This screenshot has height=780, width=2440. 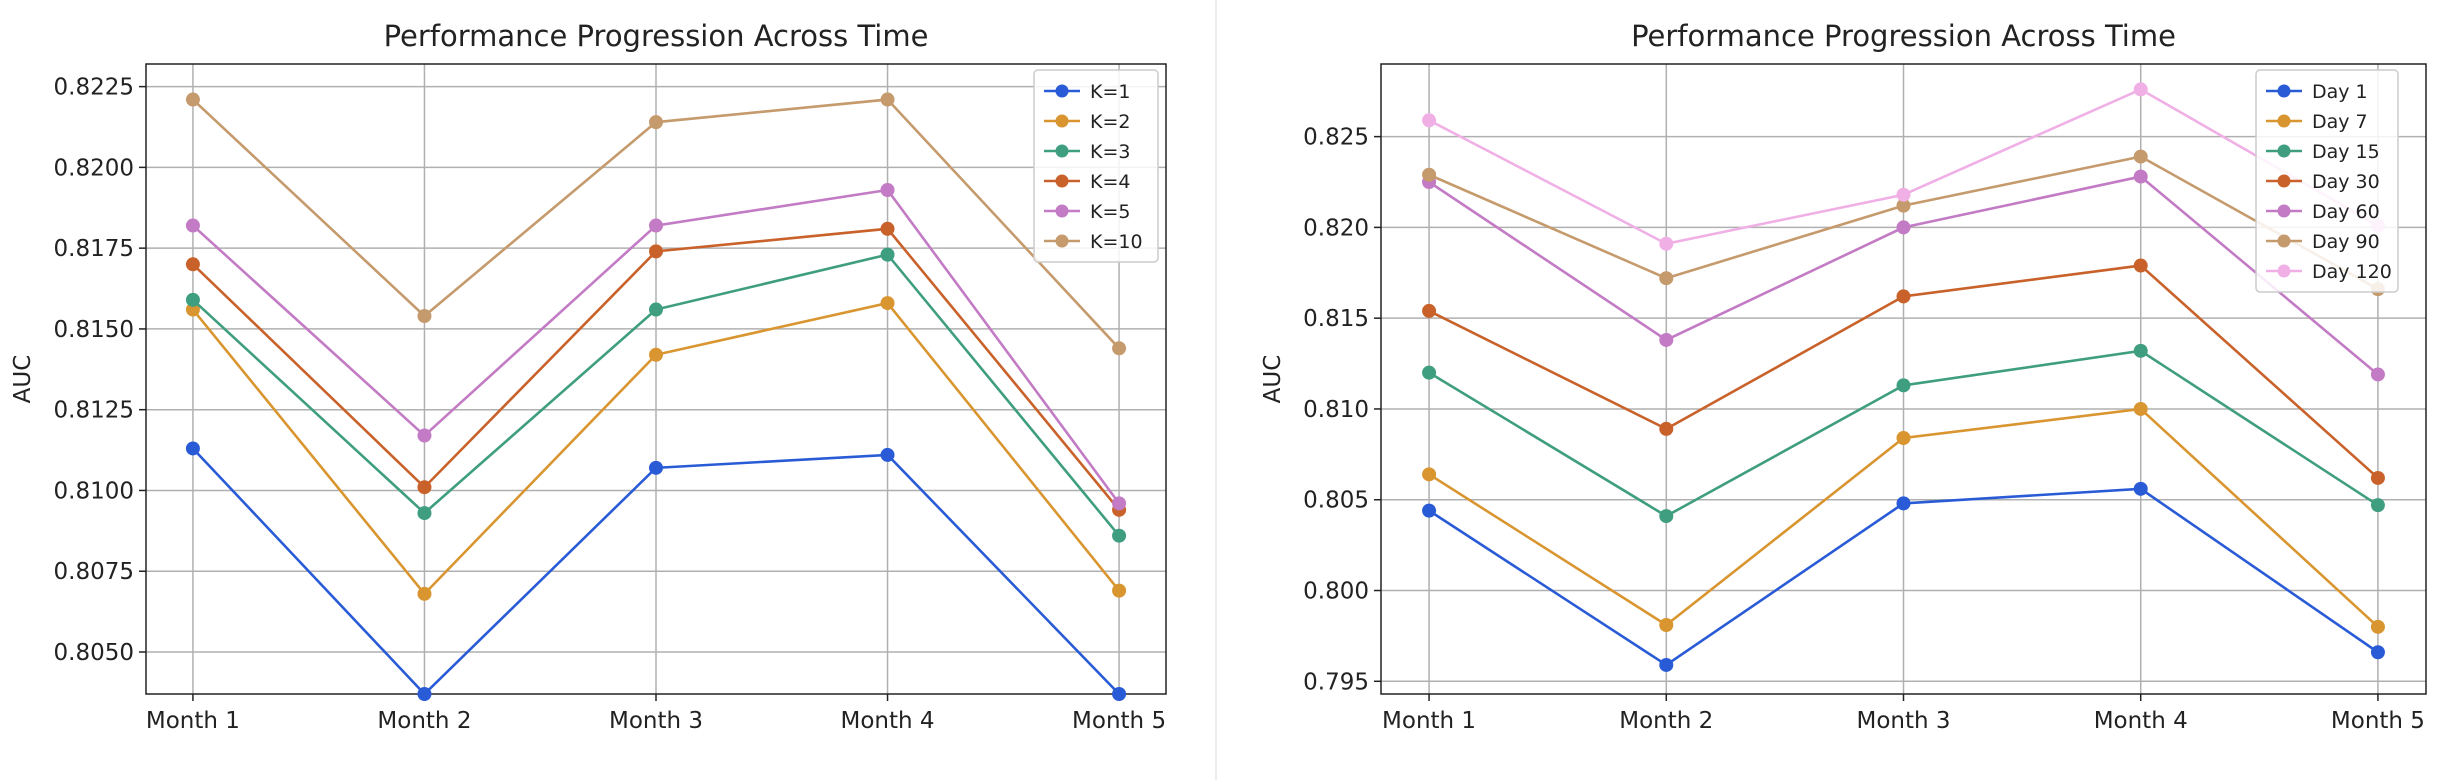 What do you see at coordinates (2346, 152) in the screenshot?
I see `legend-entry-label: Day 15` at bounding box center [2346, 152].